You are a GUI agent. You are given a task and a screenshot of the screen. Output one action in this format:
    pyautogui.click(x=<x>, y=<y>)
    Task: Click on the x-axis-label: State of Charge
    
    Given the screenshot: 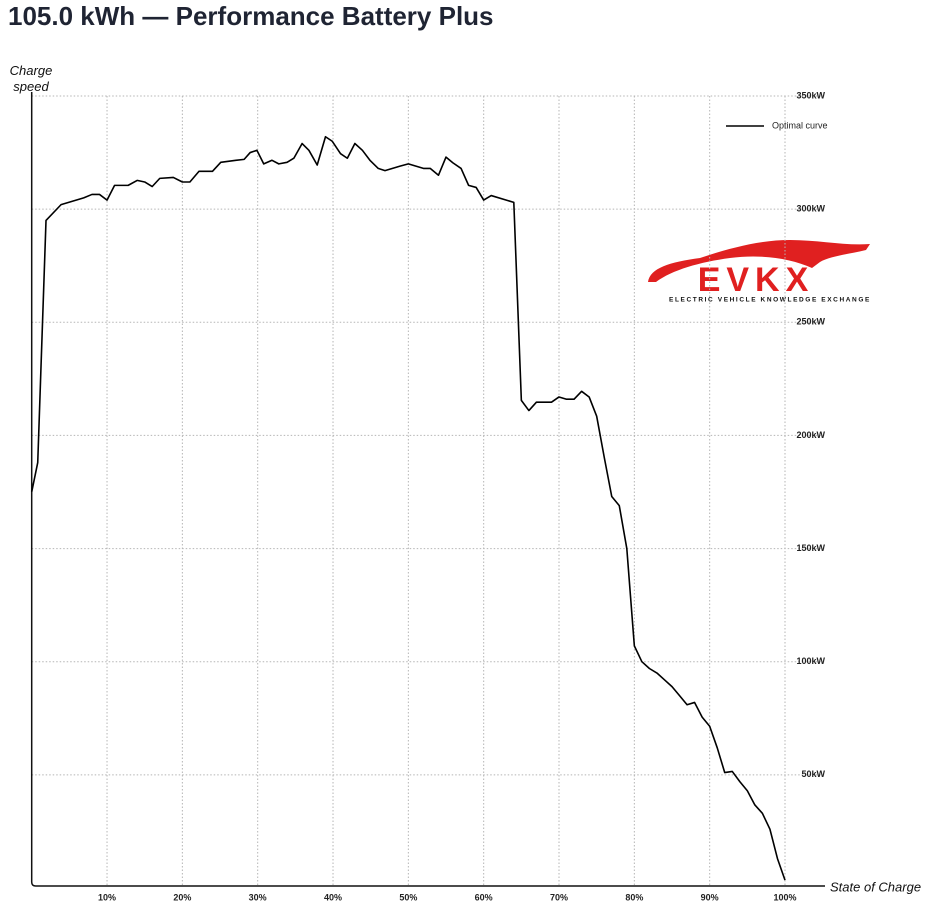 What is the action you would take?
    pyautogui.click(x=875, y=886)
    